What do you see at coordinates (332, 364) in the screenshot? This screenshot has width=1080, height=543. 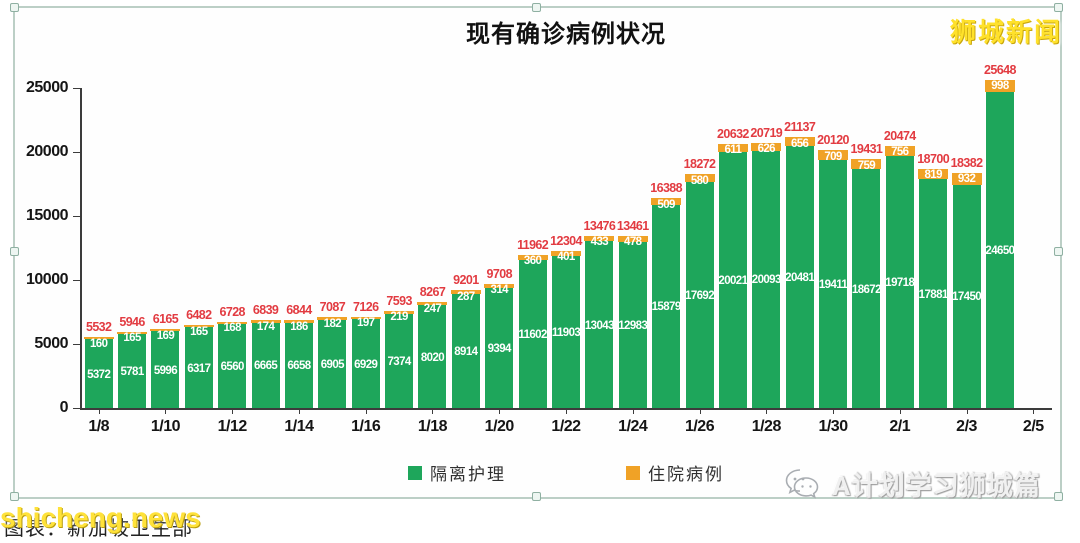 I see `bar-isolation-value: 6905` at bounding box center [332, 364].